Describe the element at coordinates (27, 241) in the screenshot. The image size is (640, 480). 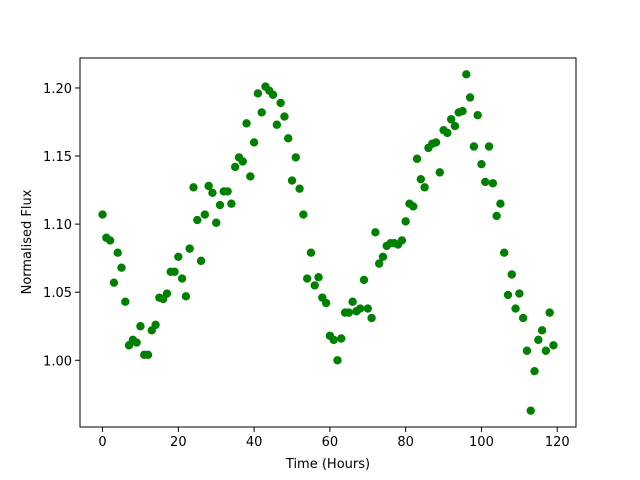
I see `y-axis-label: Normalised Flux` at that location.